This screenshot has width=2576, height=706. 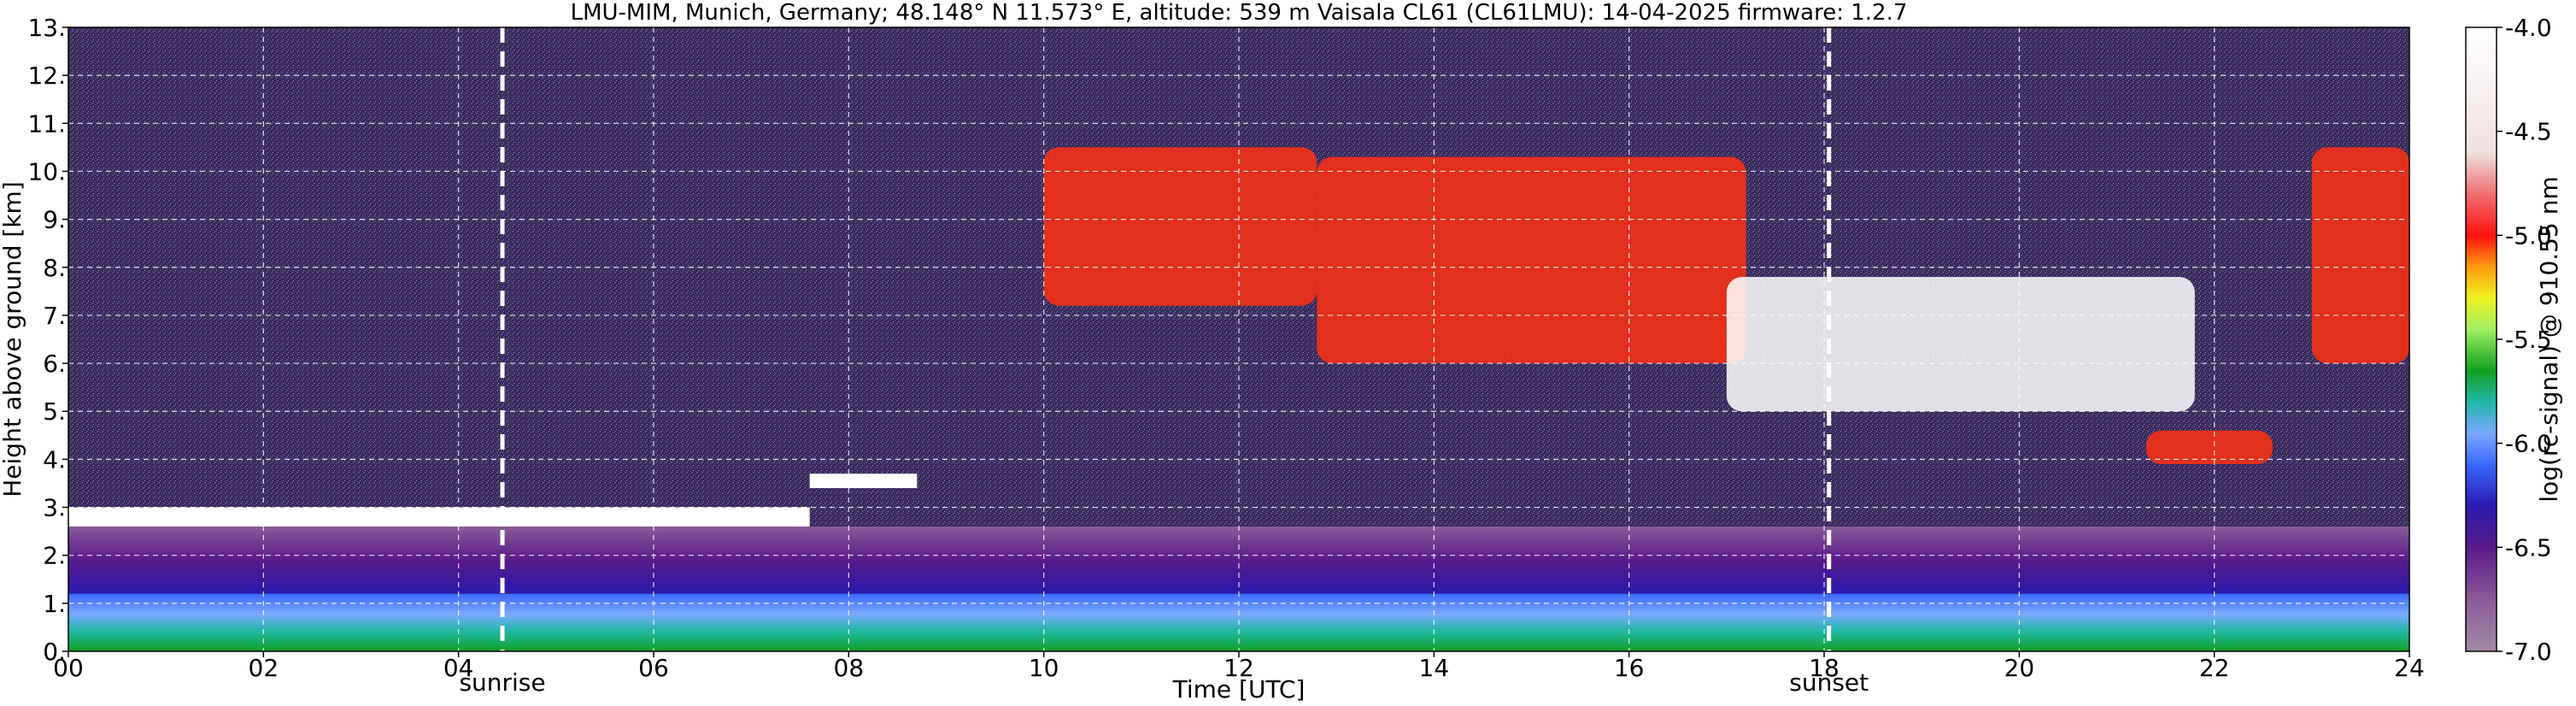 What do you see at coordinates (2528, 132) in the screenshot?
I see `colorbar-tick-label--4.5: -4.5` at bounding box center [2528, 132].